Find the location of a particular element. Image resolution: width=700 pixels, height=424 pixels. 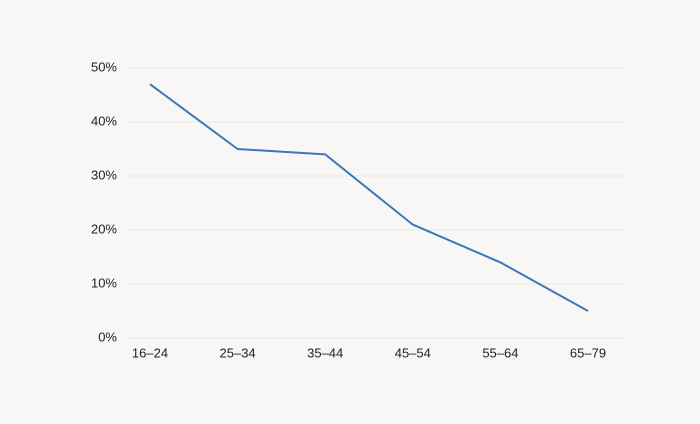

x-tick-label: 65–79 is located at coordinates (588, 352).